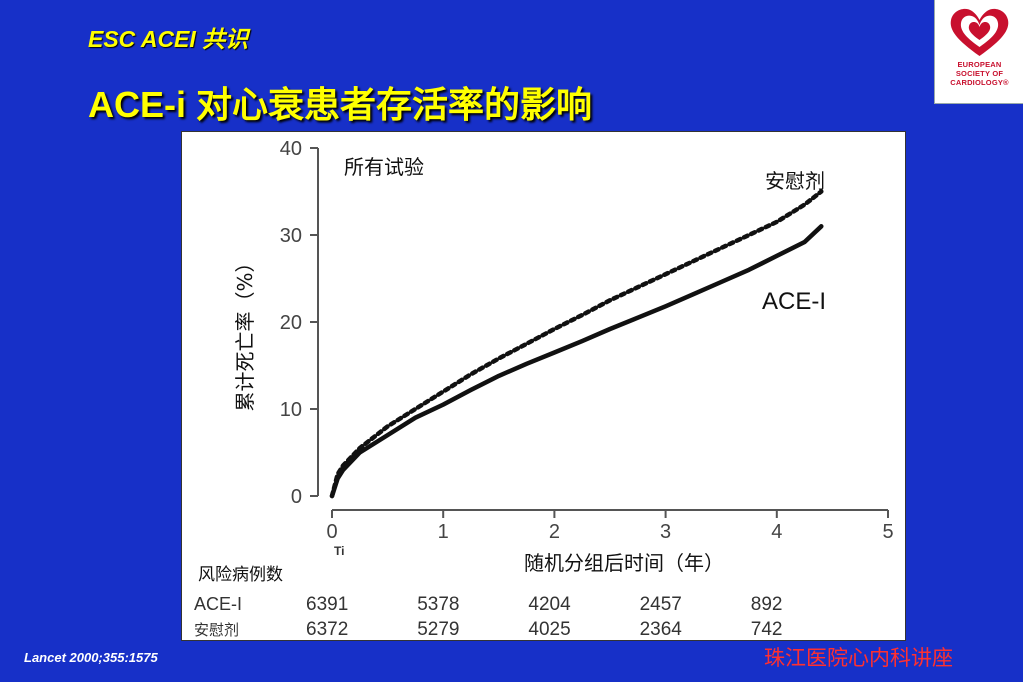 This screenshot has width=1023, height=682. What do you see at coordinates (979, 82) in the screenshot?
I see `logo-line-3: CARDIOLOGY®` at bounding box center [979, 82].